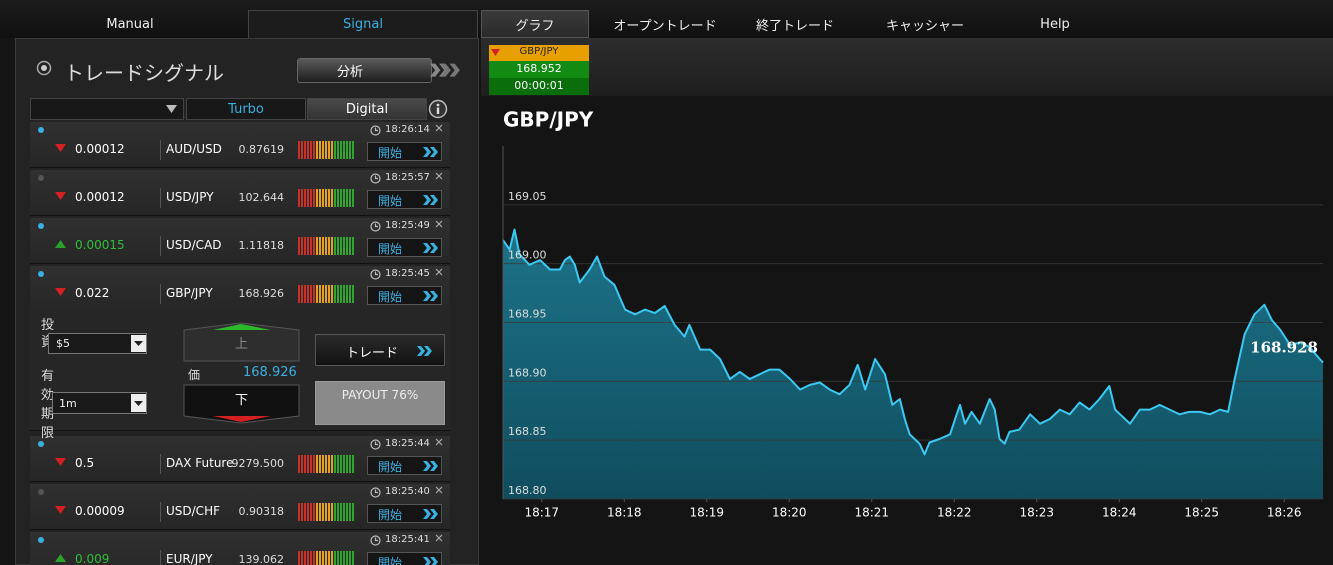 The image size is (1333, 565). I want to click on signal-time: 18:25:40, so click(407, 491).